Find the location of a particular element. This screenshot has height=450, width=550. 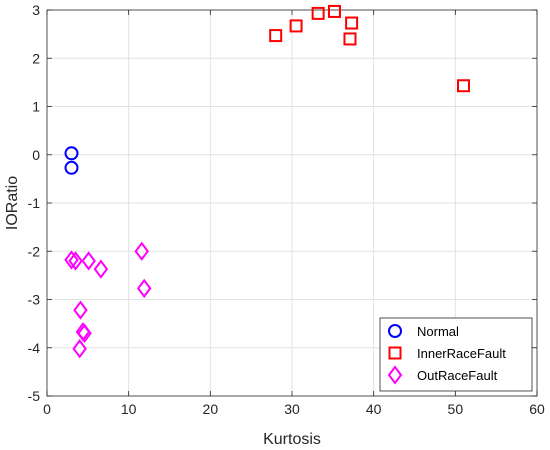

x-tick-label: 10 is located at coordinates (129, 409).